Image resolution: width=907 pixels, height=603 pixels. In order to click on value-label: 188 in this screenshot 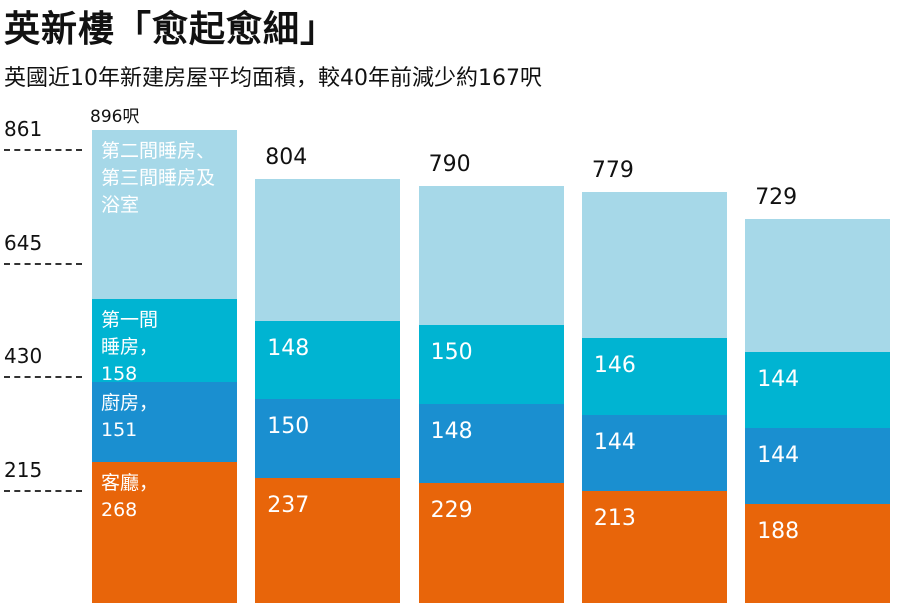, I will do `click(778, 532)`.